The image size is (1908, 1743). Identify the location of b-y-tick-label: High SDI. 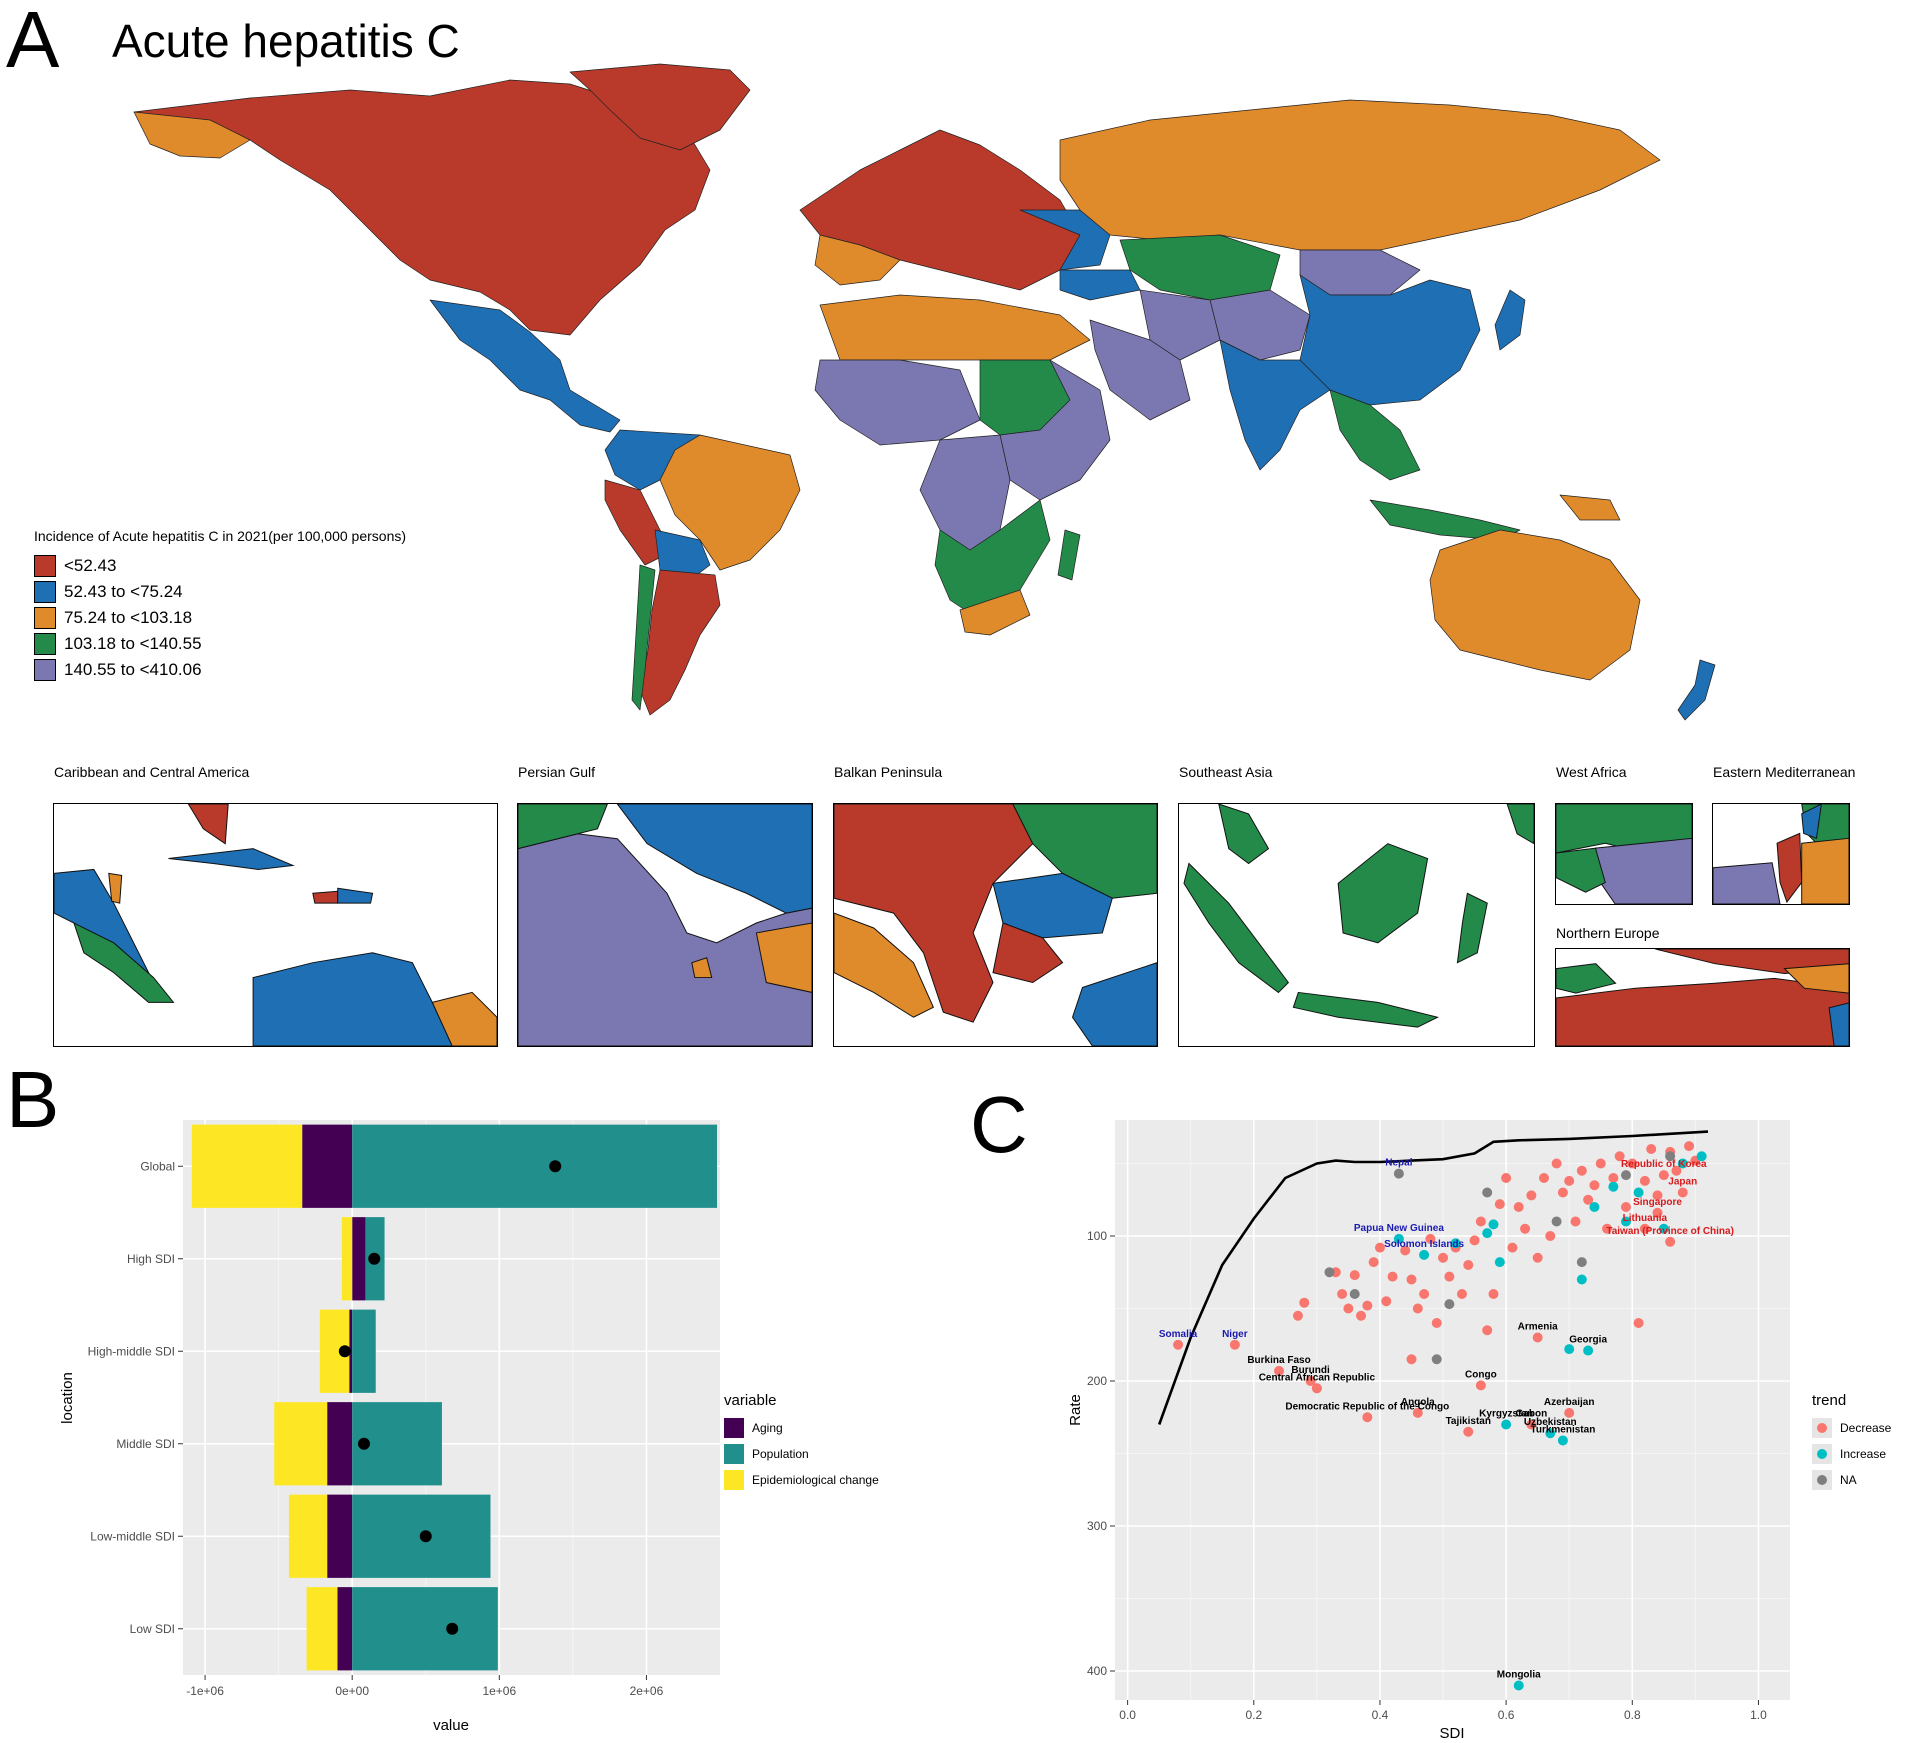
(151, 1259).